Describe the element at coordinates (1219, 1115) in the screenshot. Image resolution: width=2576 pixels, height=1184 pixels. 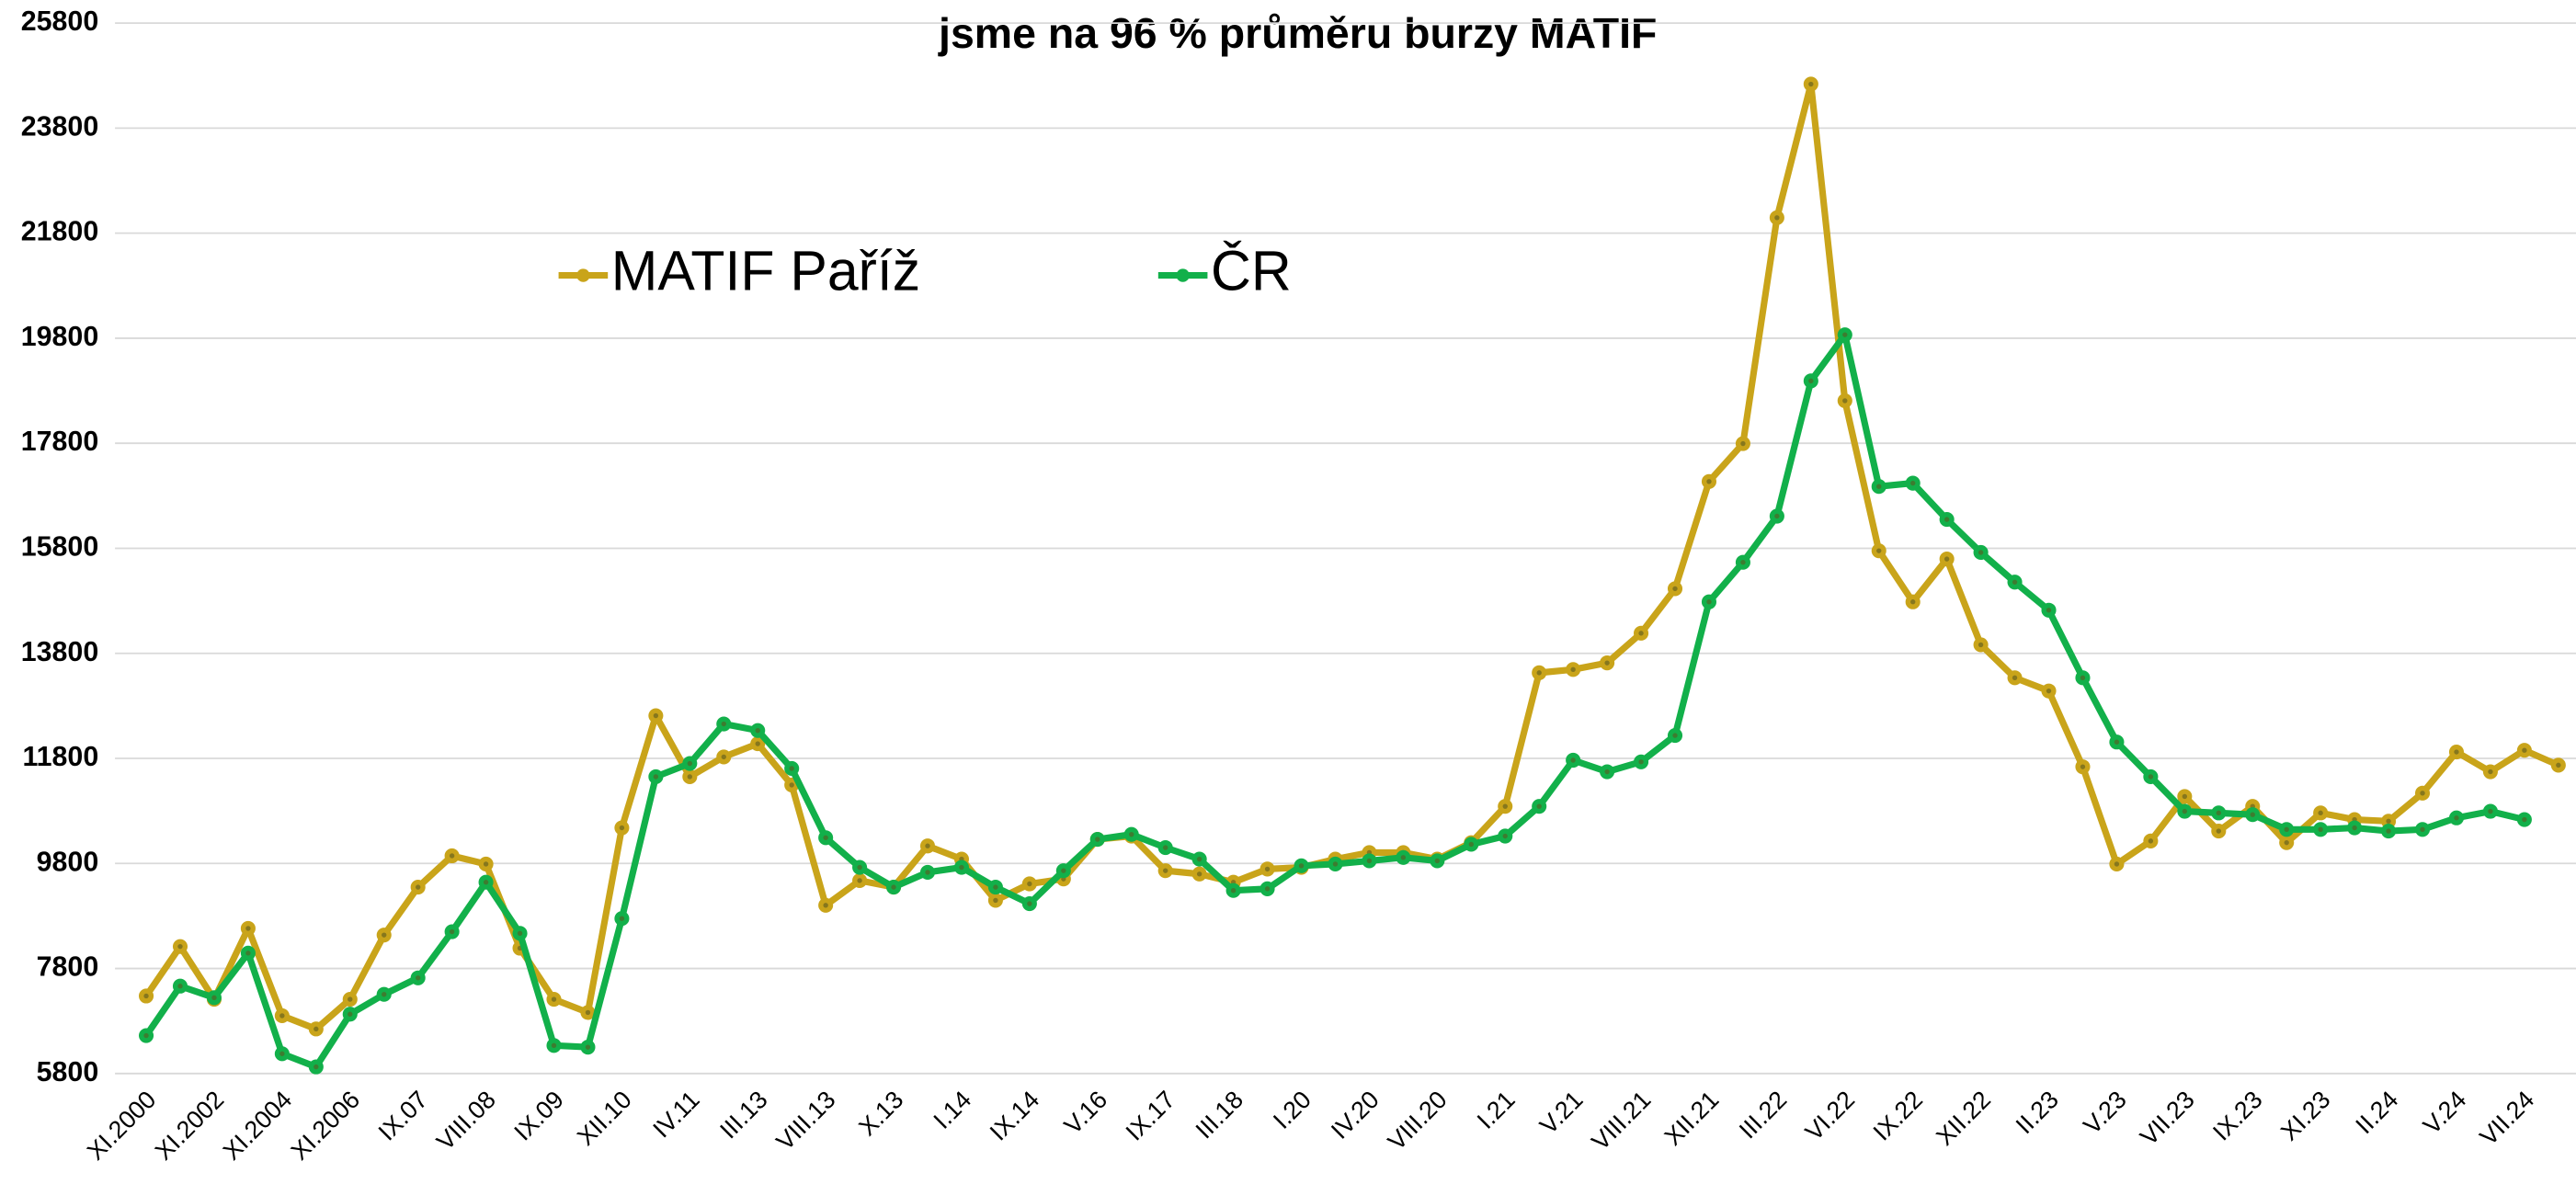
I see `x-tick-label: III.18` at that location.